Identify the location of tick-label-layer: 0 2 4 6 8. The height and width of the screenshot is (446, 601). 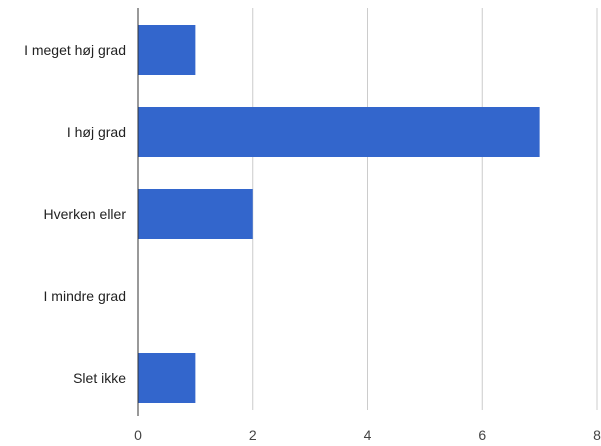
(367, 435).